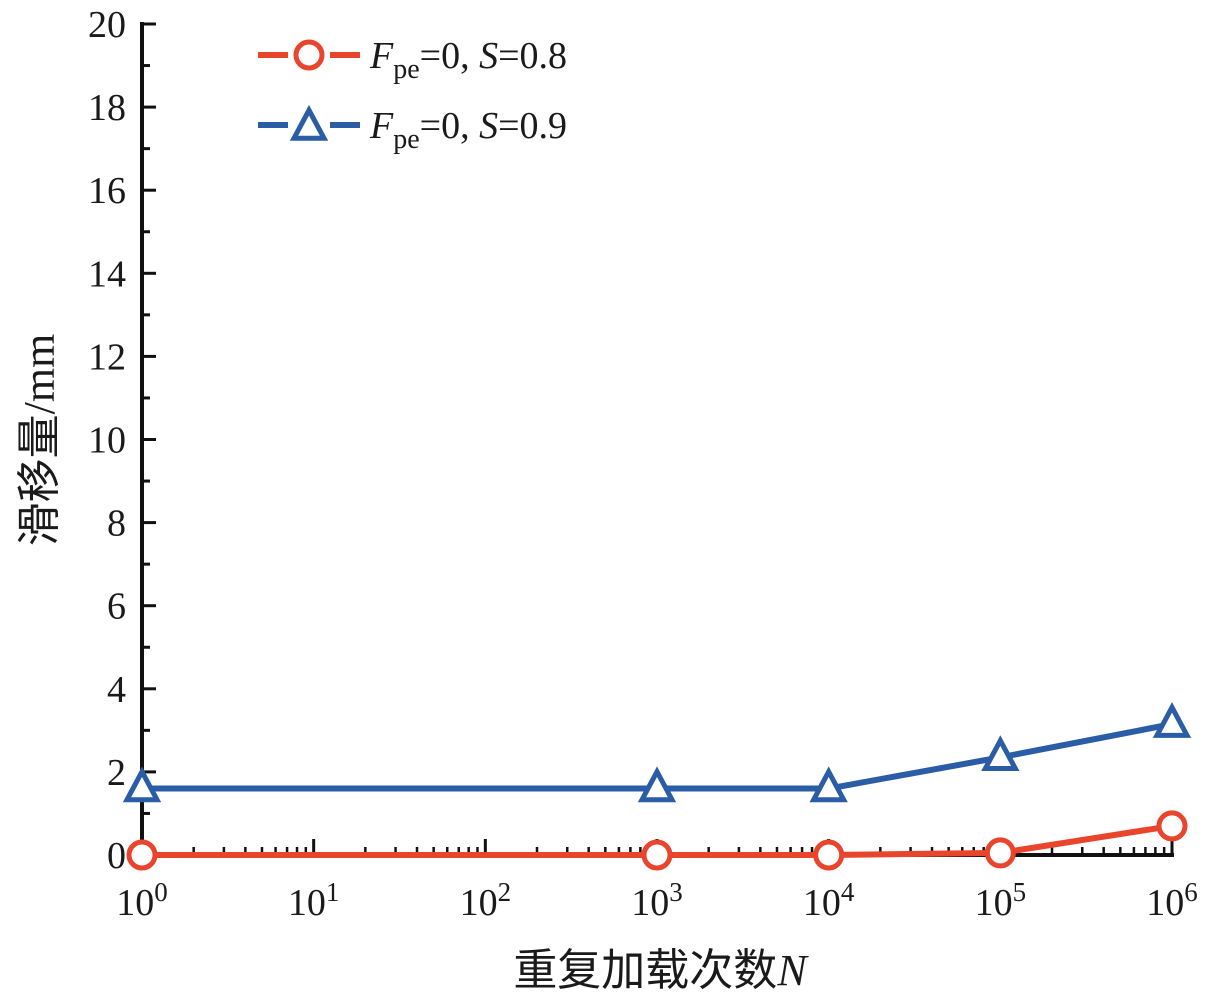 The height and width of the screenshot is (998, 1214). Describe the element at coordinates (107, 25) in the screenshot. I see `y-tick-label: 20` at that location.